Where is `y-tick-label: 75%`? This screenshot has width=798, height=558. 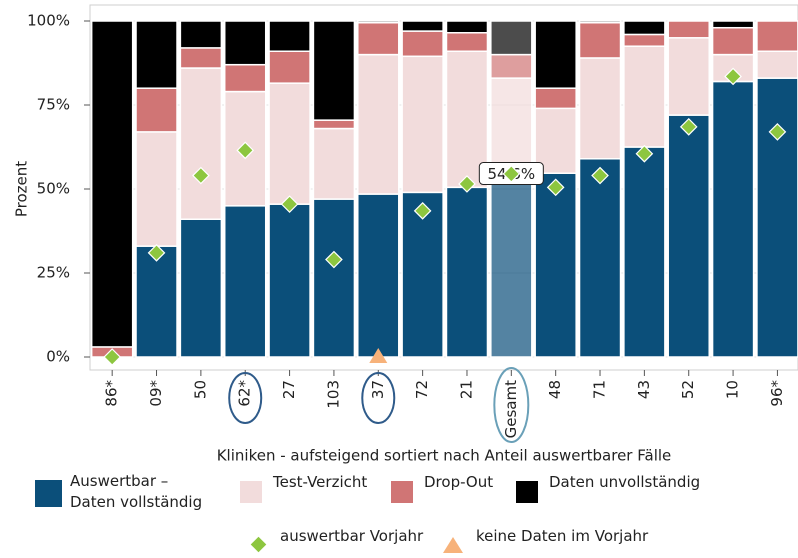 y-tick-label: 75% is located at coordinates (53, 105).